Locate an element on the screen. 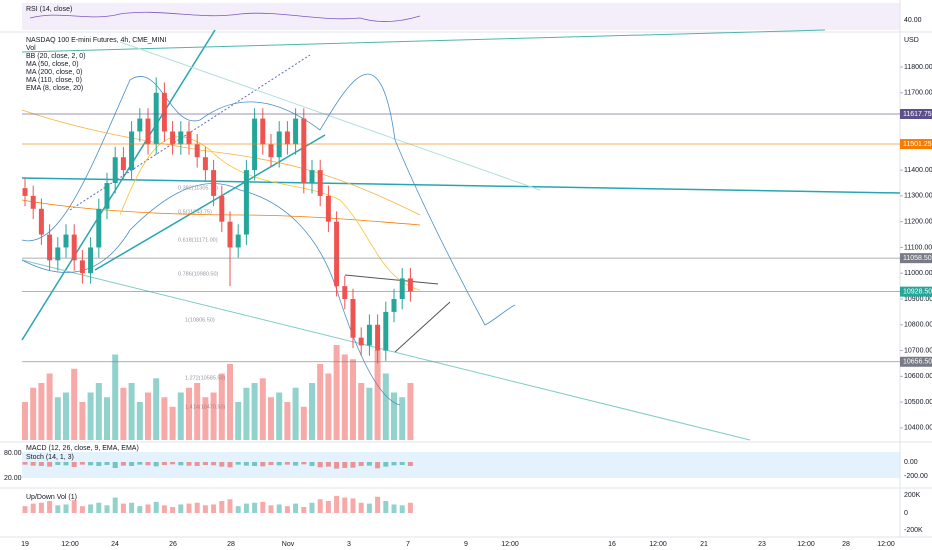 The height and width of the screenshot is (550, 932). fib-label: 0.786(10980.50) is located at coordinates (198, 274).